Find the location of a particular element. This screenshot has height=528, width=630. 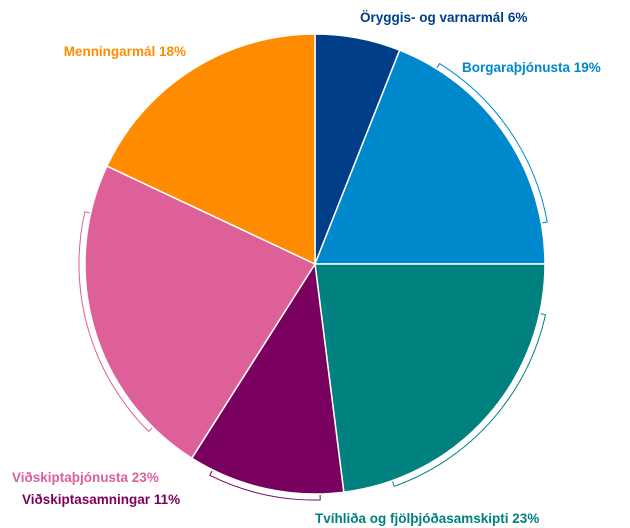

slice-label-value: 18% is located at coordinates (172, 51).